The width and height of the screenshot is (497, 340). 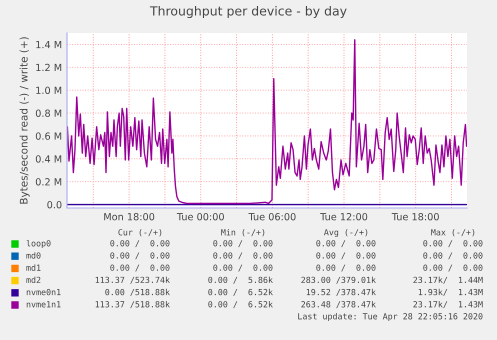 I want to click on y-tick-label: 1.2 M, so click(x=49, y=68).